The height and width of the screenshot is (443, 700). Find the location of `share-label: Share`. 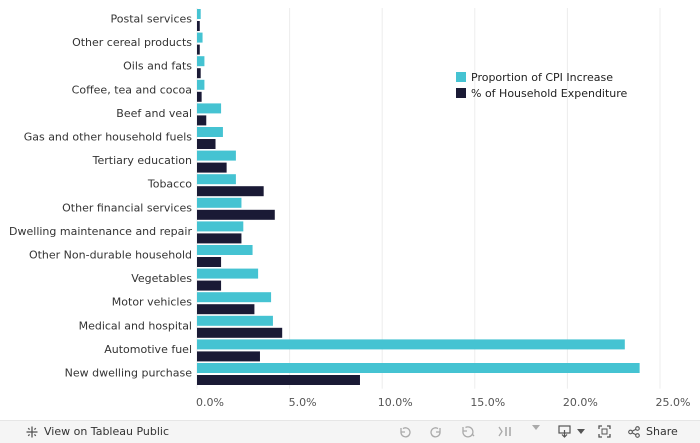

share-label: Share is located at coordinates (662, 431).